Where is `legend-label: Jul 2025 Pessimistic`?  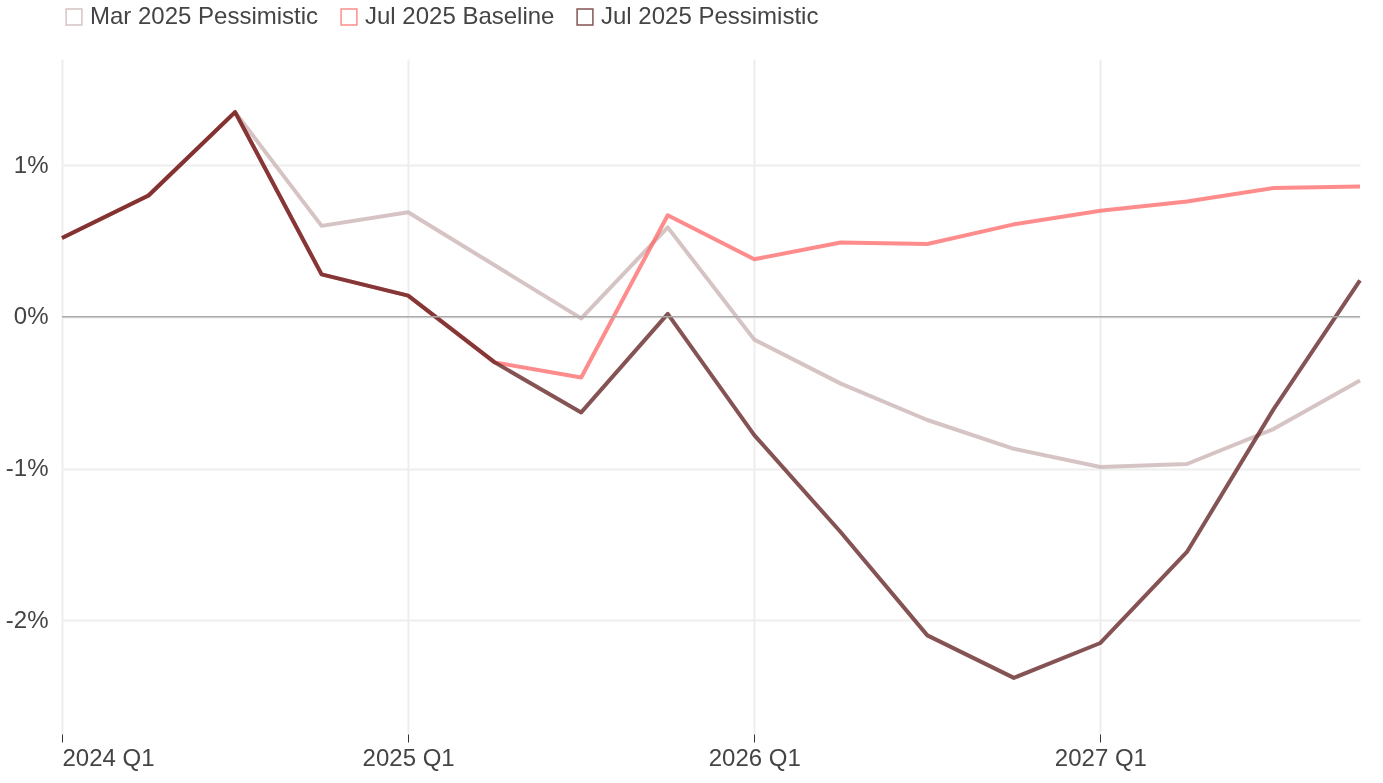
legend-label: Jul 2025 Pessimistic is located at coordinates (710, 15).